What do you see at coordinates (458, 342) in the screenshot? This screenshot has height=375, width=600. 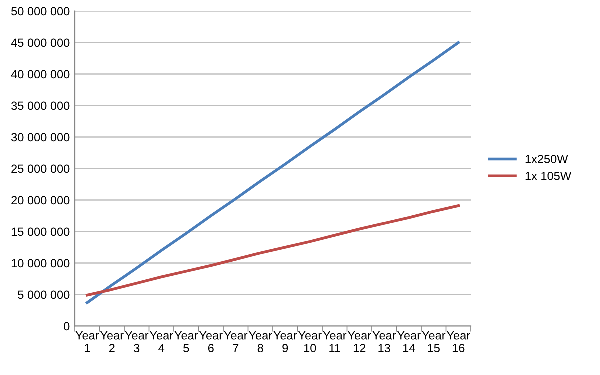 I see `x-tick-label: Year 16` at bounding box center [458, 342].